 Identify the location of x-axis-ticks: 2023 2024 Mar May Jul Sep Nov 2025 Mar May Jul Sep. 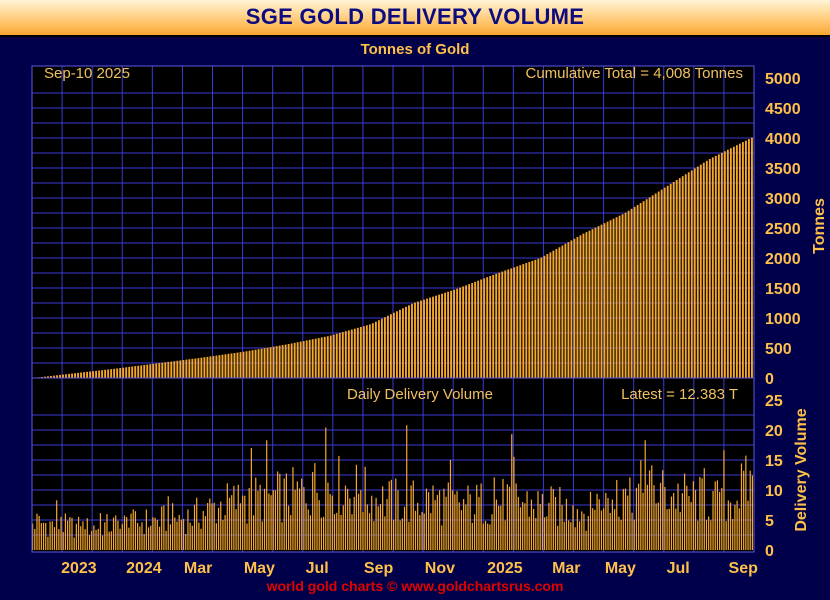
(409, 568).